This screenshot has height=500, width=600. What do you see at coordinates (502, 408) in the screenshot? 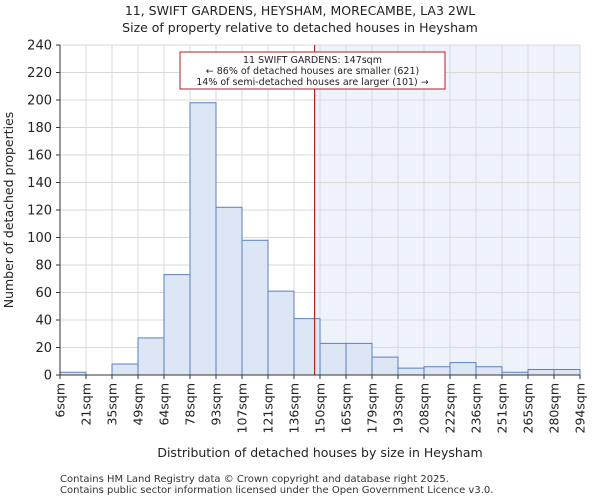
I see `x-tick-label: 251sqm` at bounding box center [502, 408].